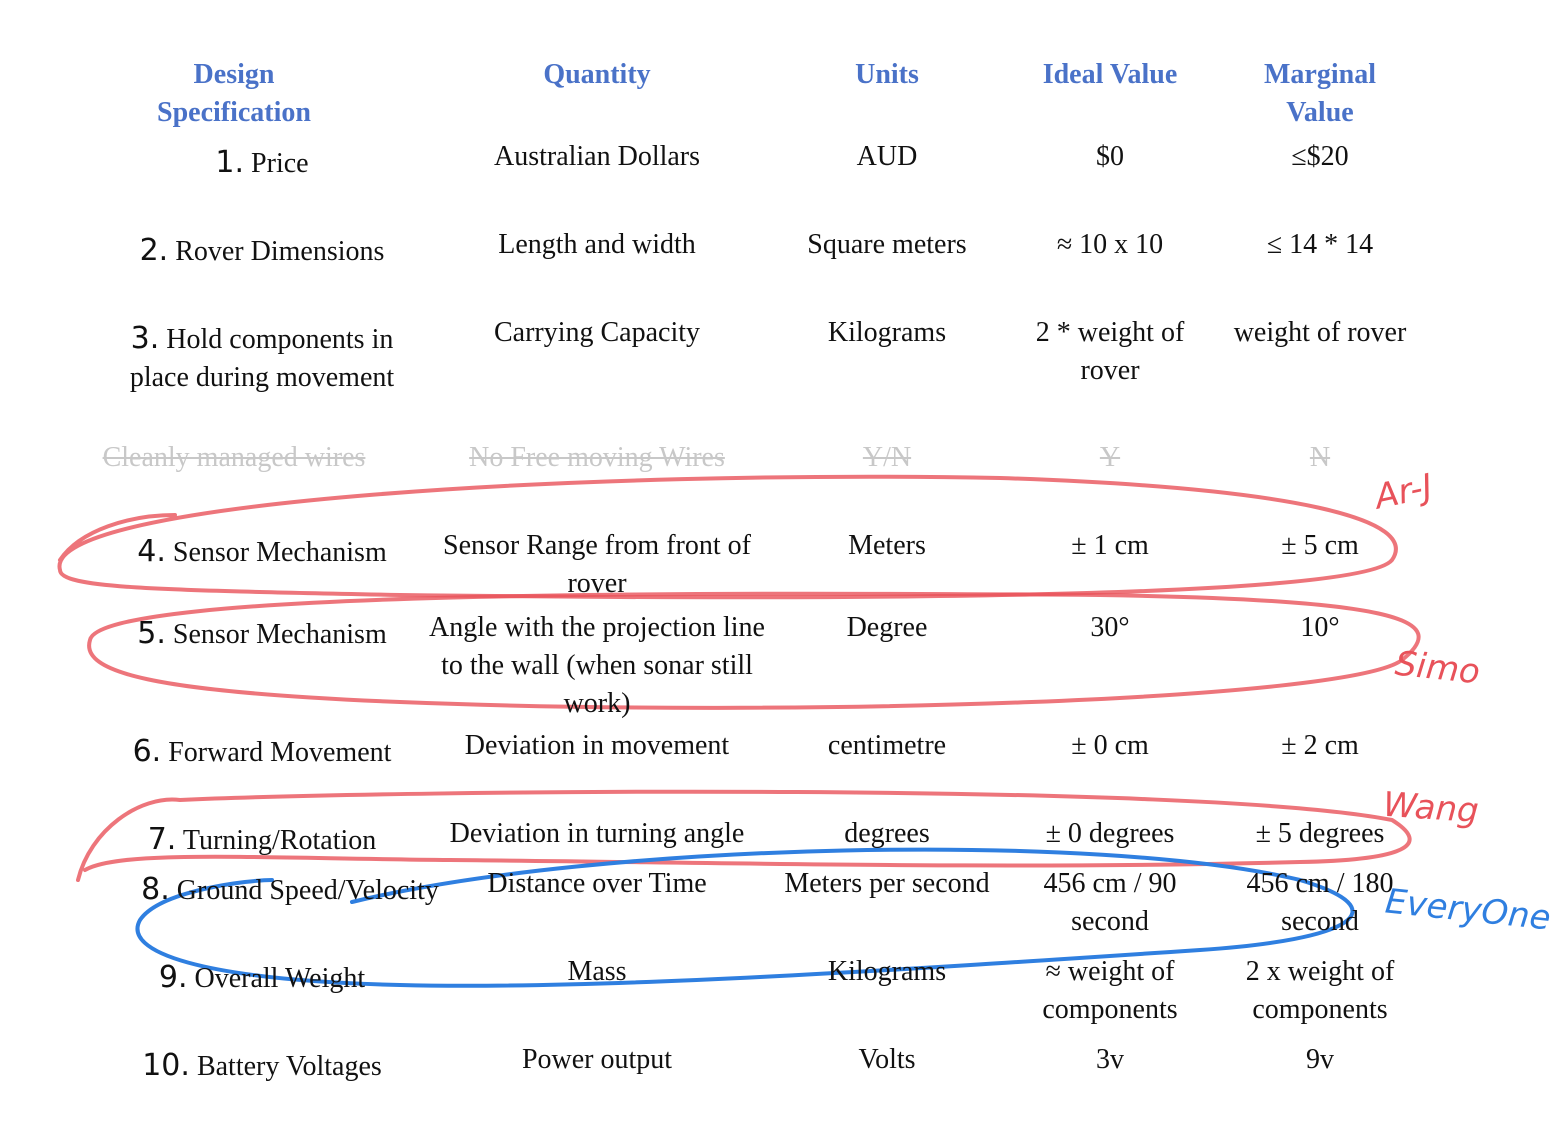 This screenshot has height=1124, width=1556. Describe the element at coordinates (1110, 545) in the screenshot. I see `ideal-cell: ± 1 cm` at that location.